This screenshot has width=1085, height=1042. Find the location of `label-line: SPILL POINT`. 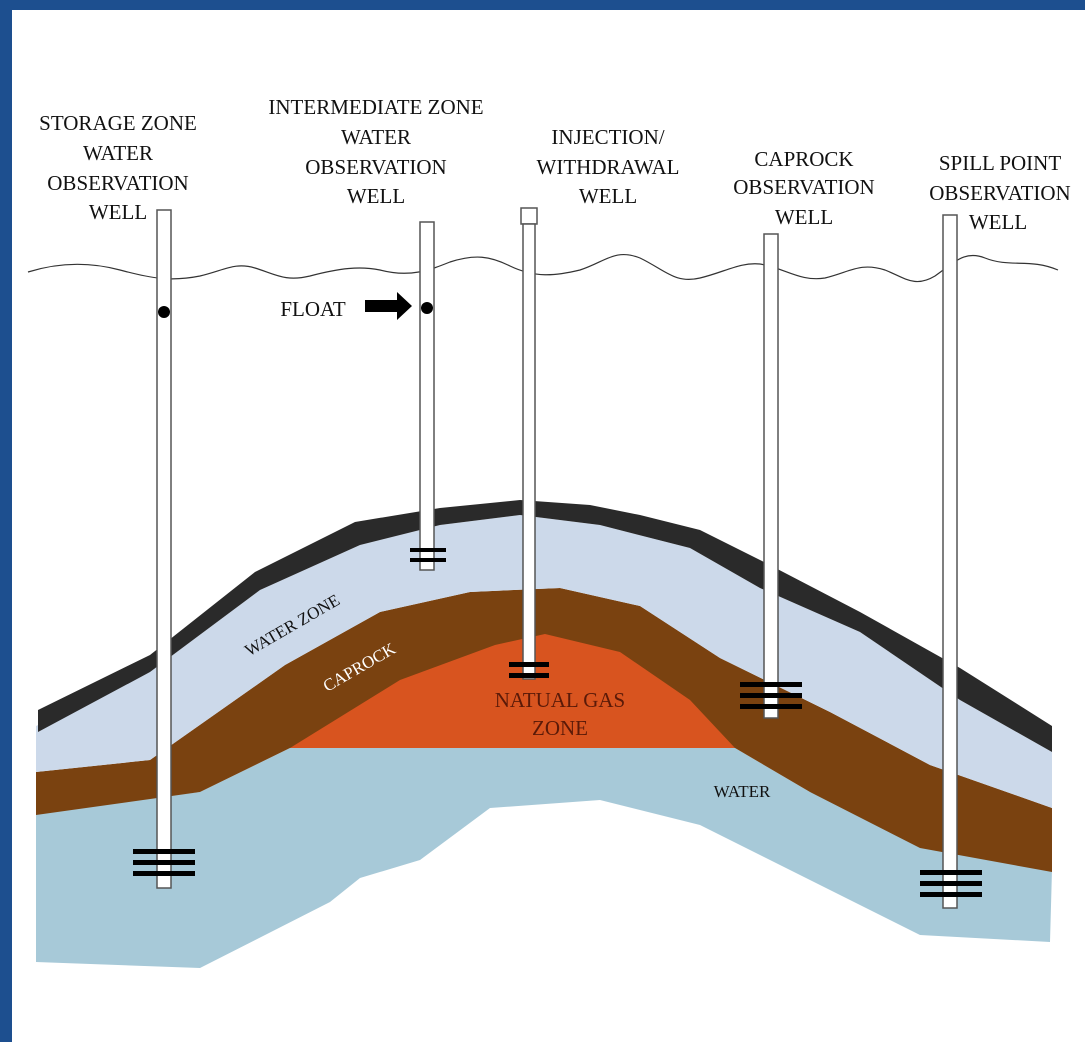

label-line: SPILL POINT is located at coordinates (1000, 163).